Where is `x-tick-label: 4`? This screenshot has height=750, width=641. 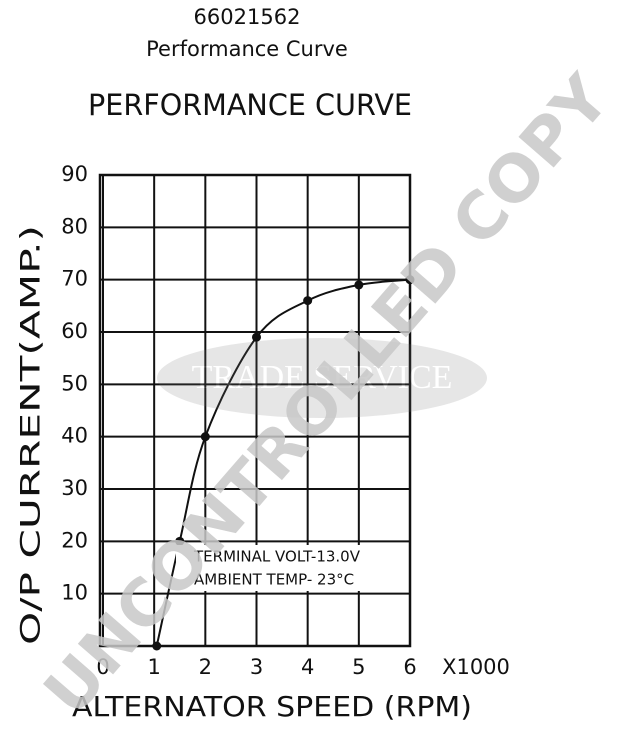 x-tick-label: 4 is located at coordinates (307, 667).